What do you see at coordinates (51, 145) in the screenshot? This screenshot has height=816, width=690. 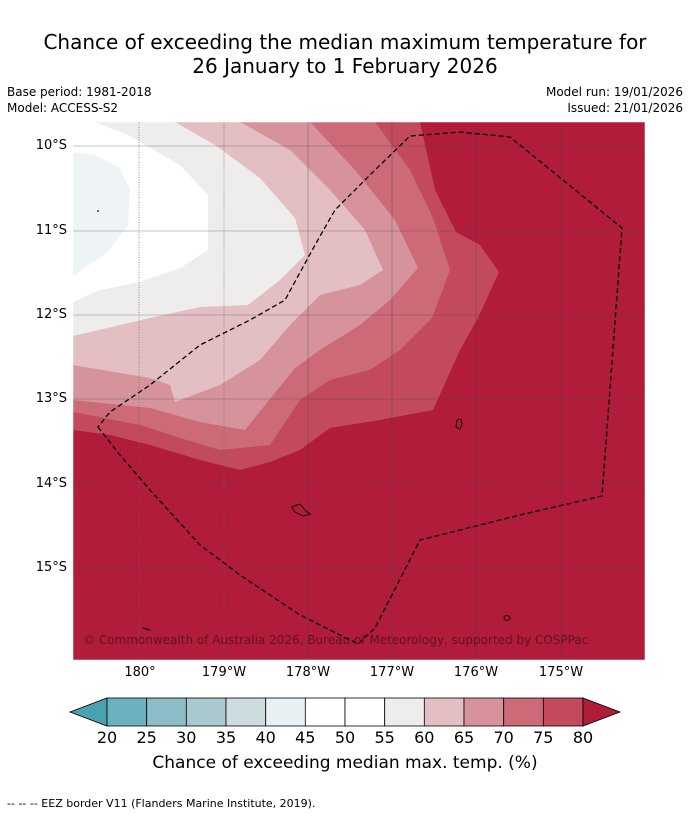 I see `lat-label-10s: 10°S` at bounding box center [51, 145].